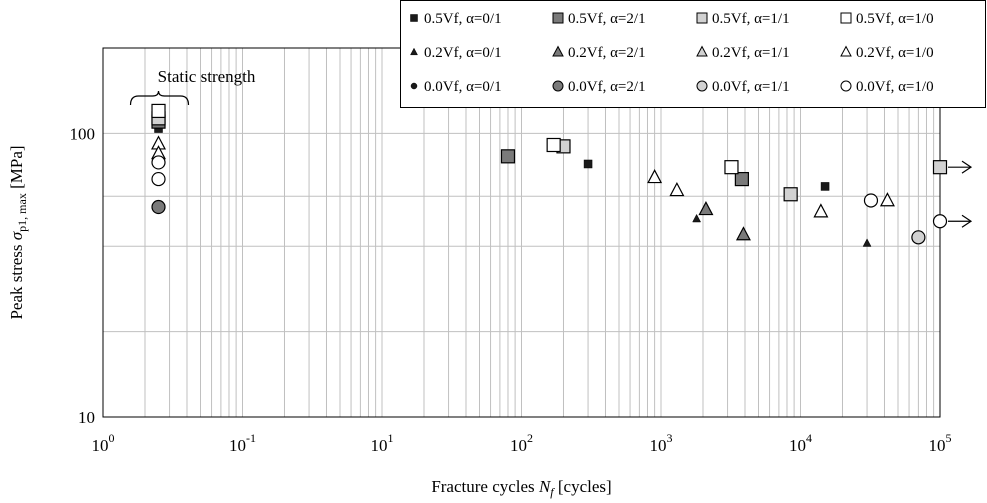 Image resolution: width=987 pixels, height=503 pixels. I want to click on y-axis-label: Peak stress σp1, max [MPa], so click(18, 232).